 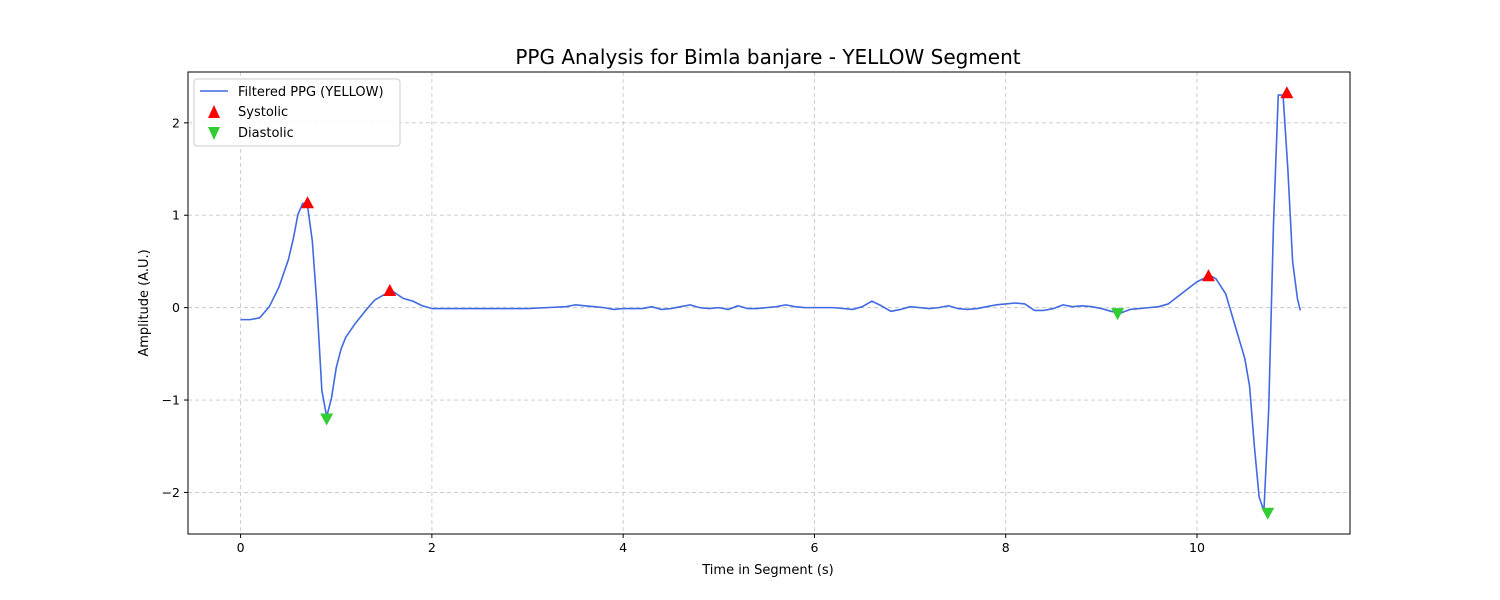 What do you see at coordinates (266, 133) in the screenshot?
I see `legend-label-diastolic: Diastolic` at bounding box center [266, 133].